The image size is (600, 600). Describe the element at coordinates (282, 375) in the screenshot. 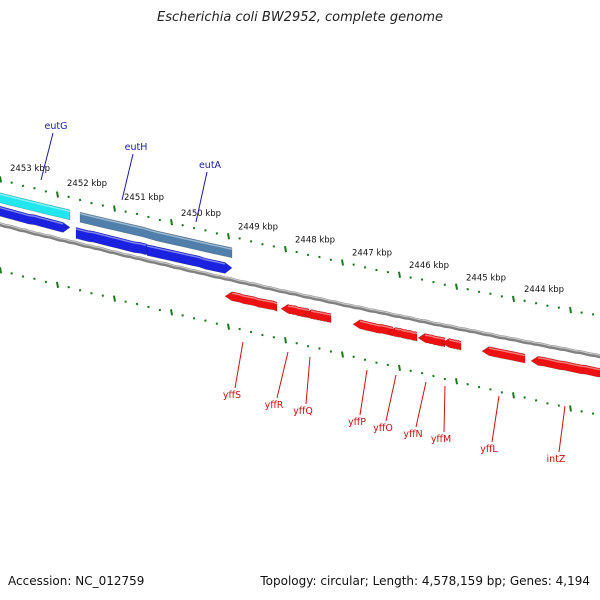

I see `leader-yffR` at that location.